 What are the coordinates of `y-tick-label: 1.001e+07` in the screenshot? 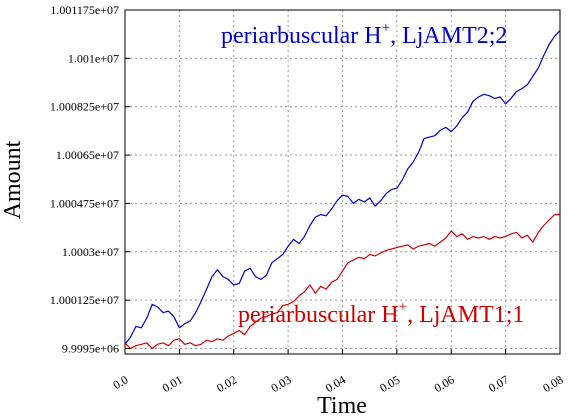 It's located at (93, 58).